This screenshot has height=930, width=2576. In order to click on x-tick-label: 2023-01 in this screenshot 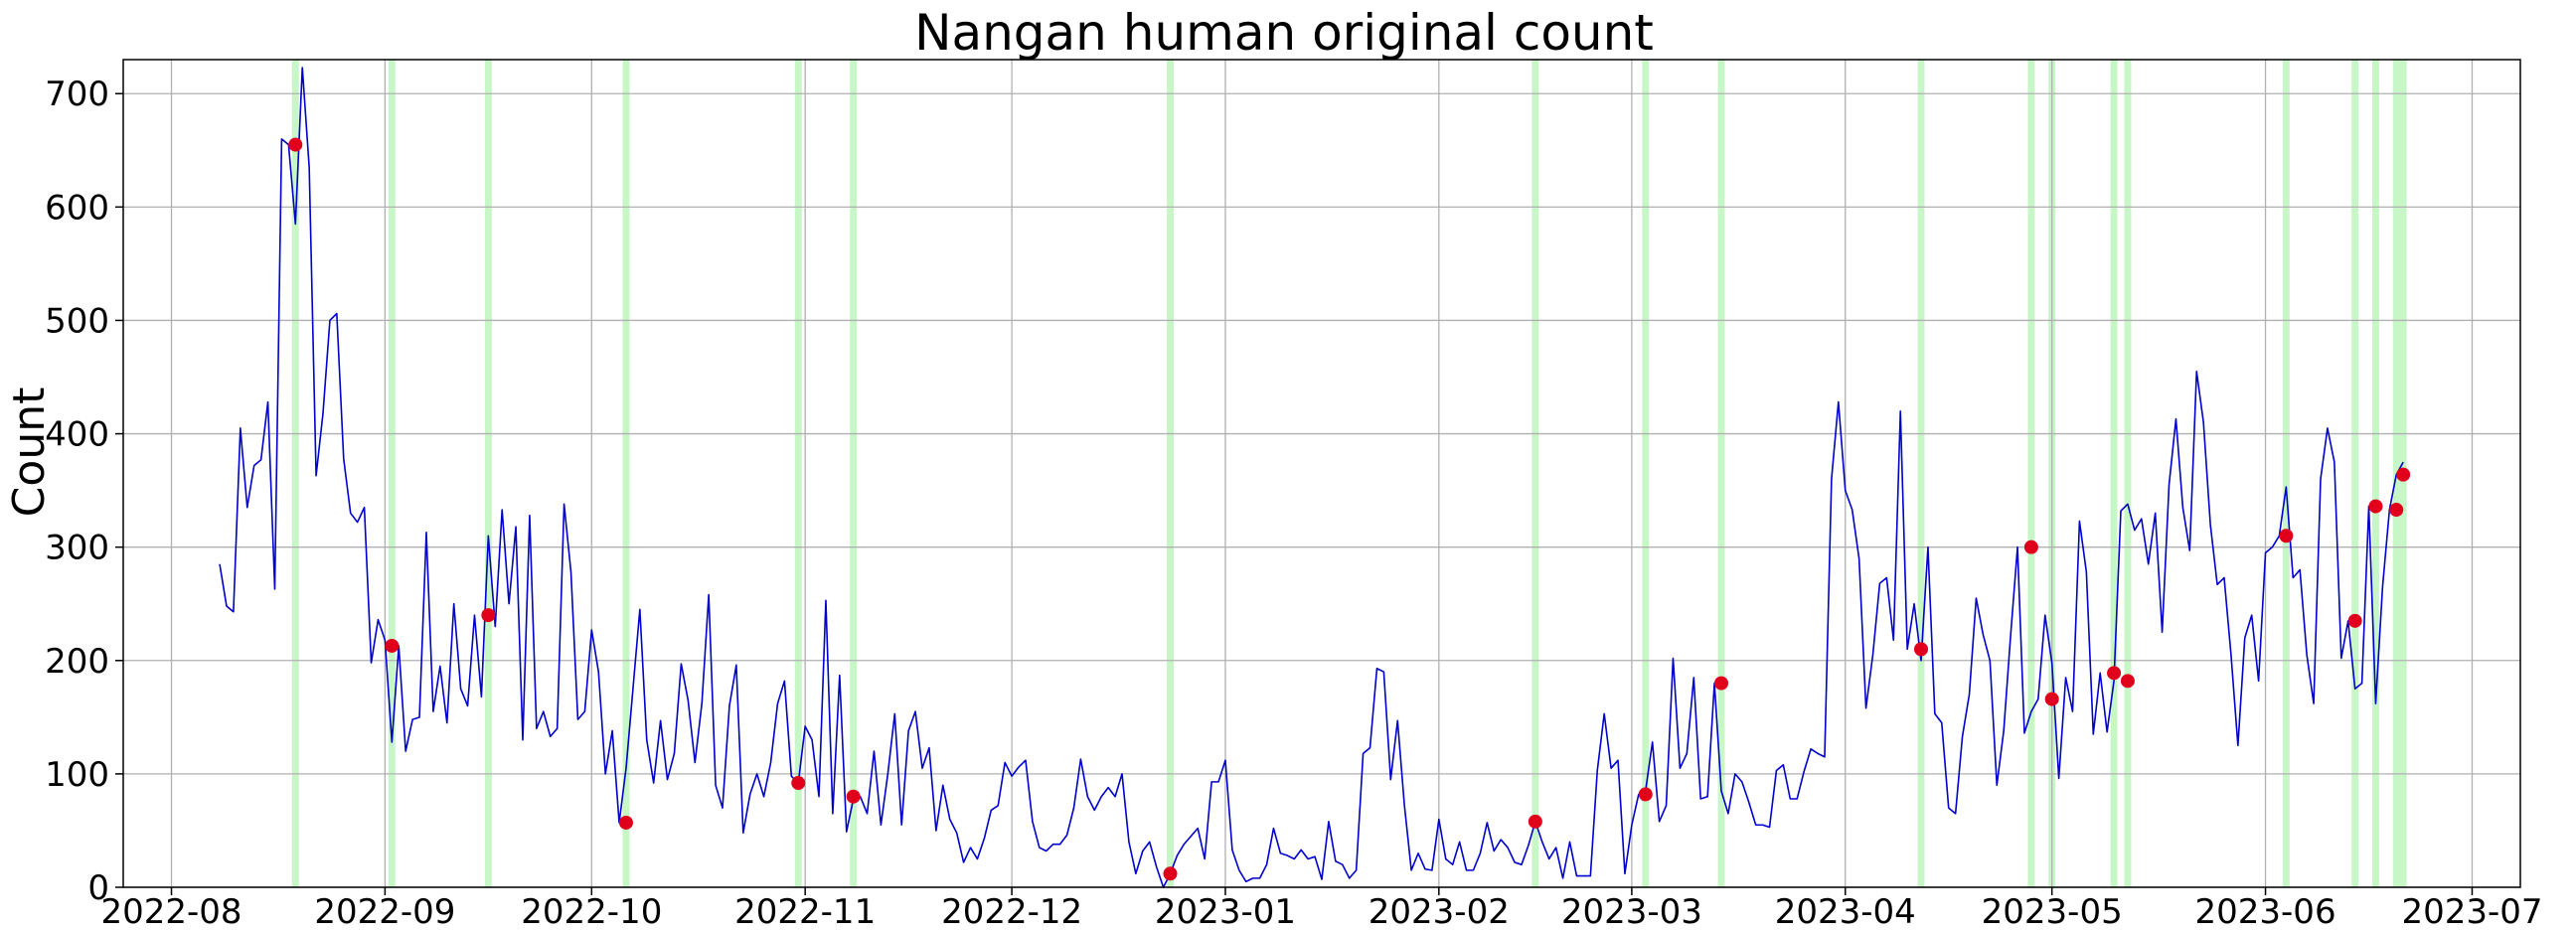, I will do `click(1225, 911)`.